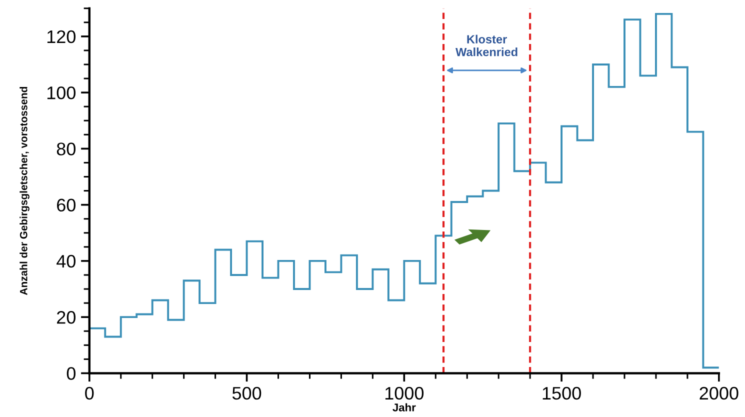 Image resolution: width=745 pixels, height=417 pixels. I want to click on x-tick-label: 1500, so click(561, 393).